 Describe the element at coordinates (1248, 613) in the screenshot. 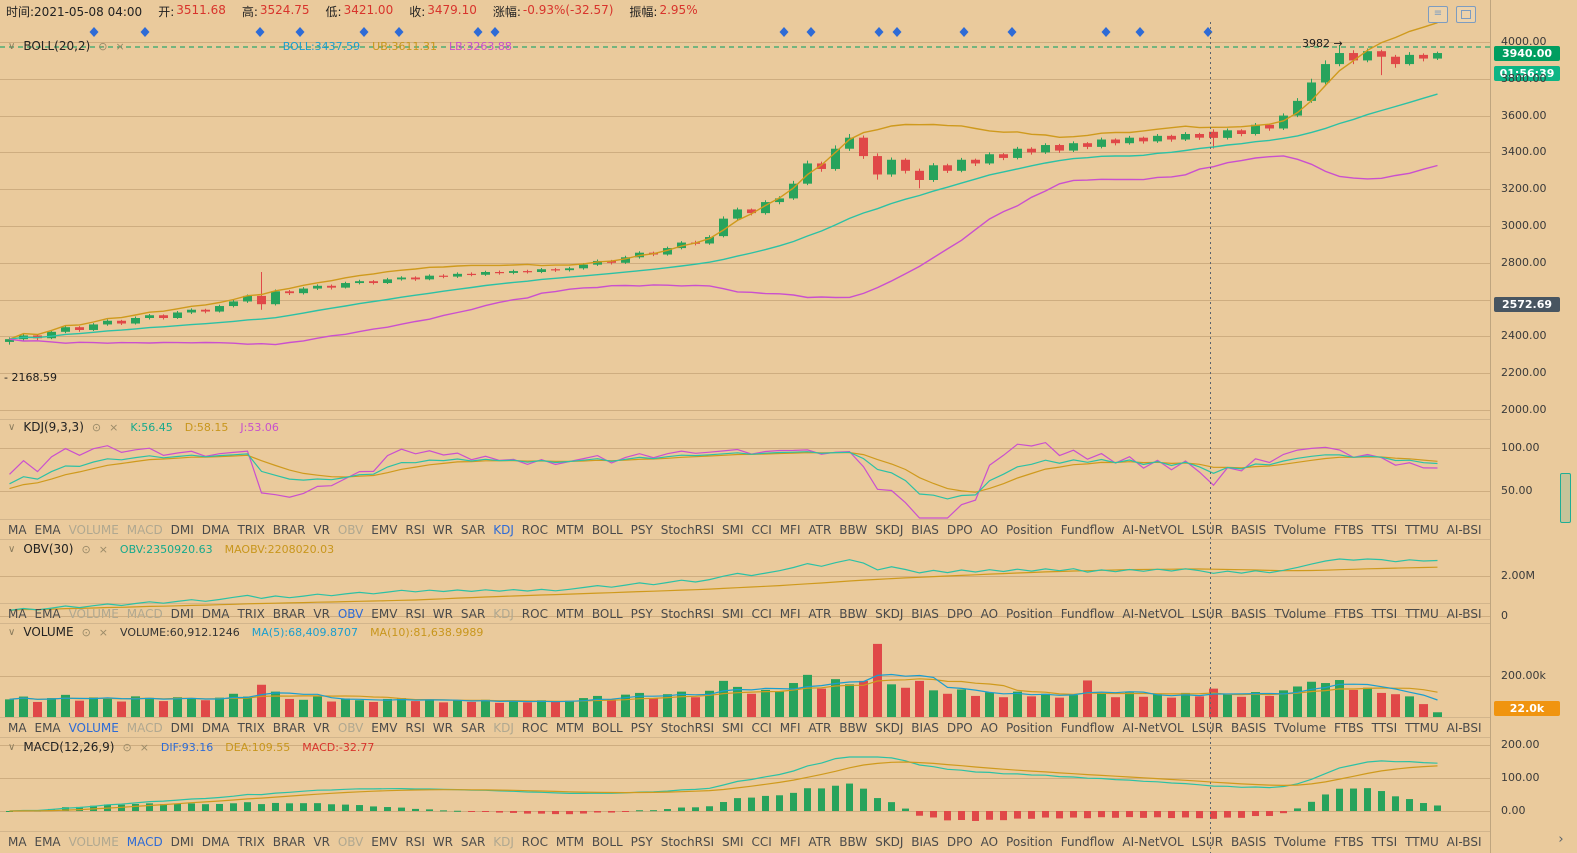

I see `tab-basis: BASIS` at that location.